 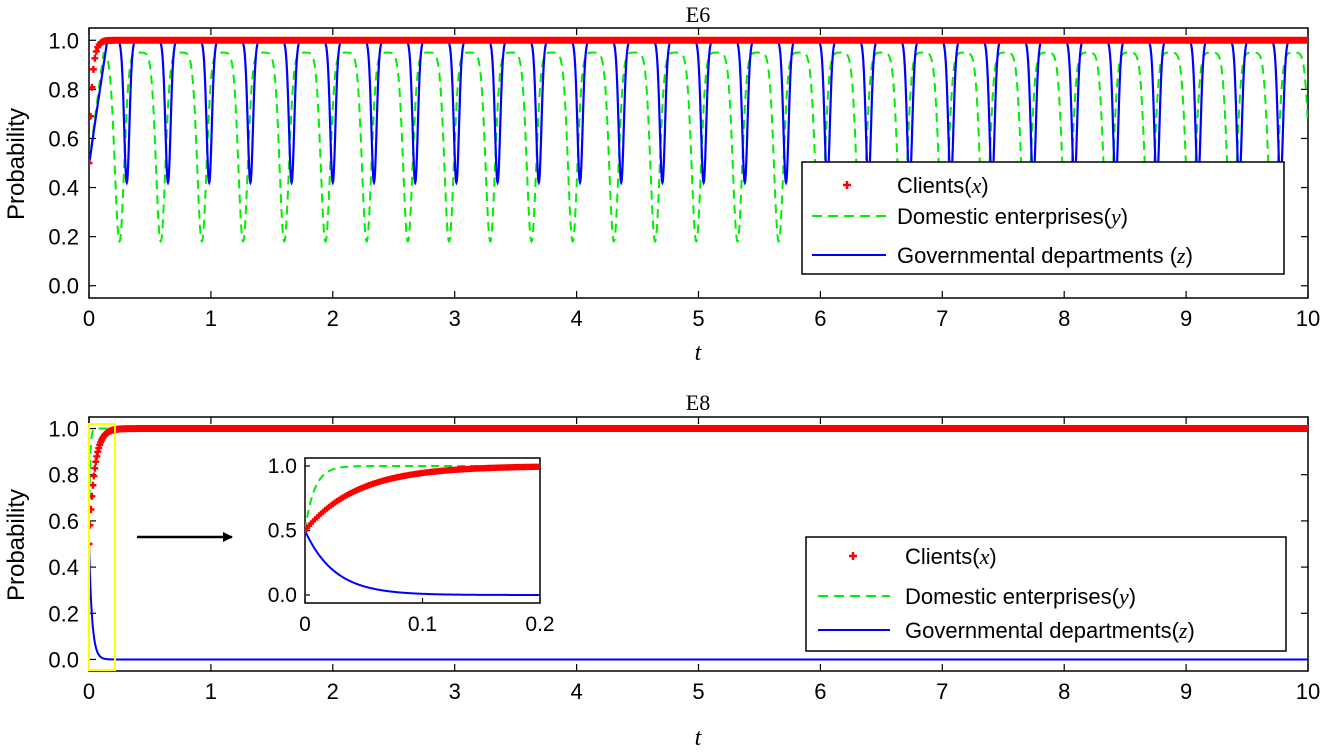 What do you see at coordinates (698, 14) in the screenshot?
I see `chart-title: E6` at bounding box center [698, 14].